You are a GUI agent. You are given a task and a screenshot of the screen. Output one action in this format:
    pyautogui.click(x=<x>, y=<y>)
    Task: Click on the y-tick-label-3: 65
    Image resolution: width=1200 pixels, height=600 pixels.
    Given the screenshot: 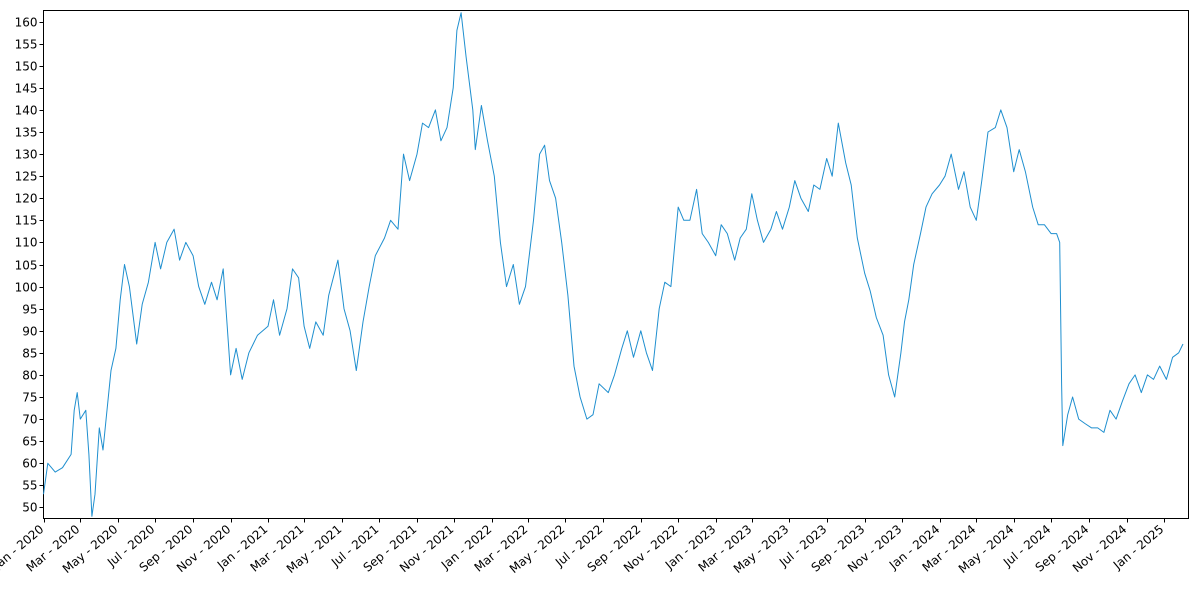 What is the action you would take?
    pyautogui.click(x=29, y=442)
    